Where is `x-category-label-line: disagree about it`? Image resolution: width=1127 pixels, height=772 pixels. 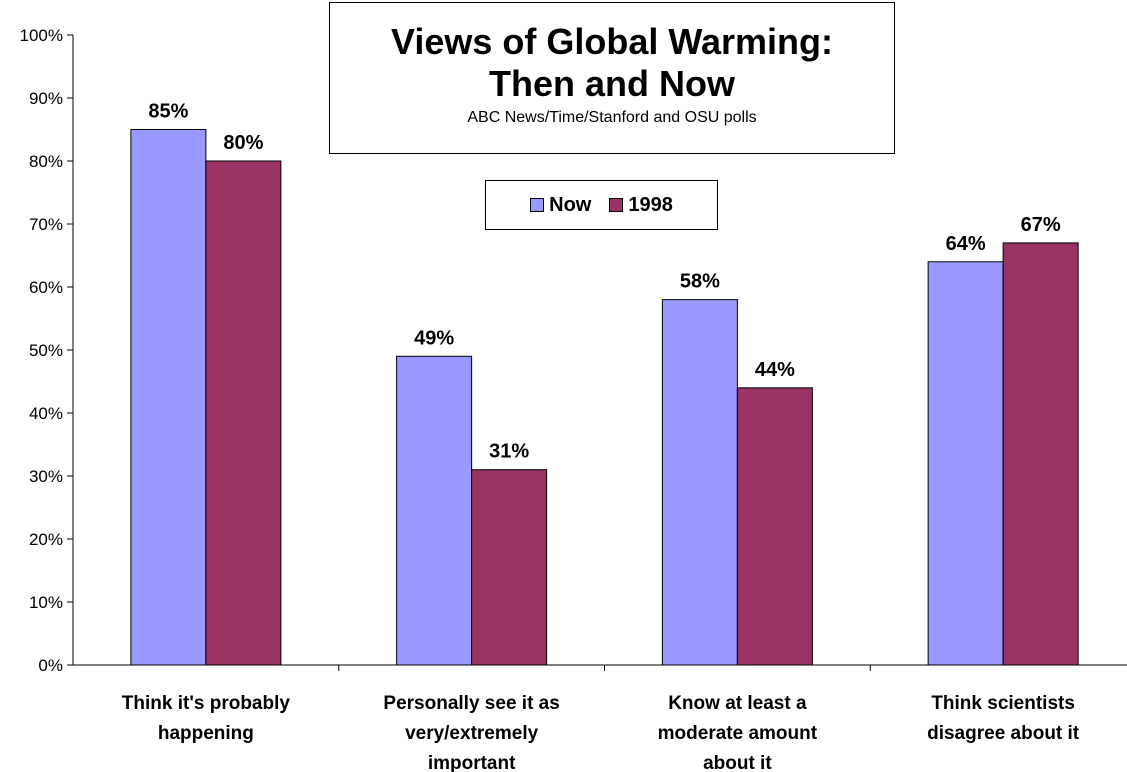
x-category-label-line: disagree about it is located at coordinates (1003, 733).